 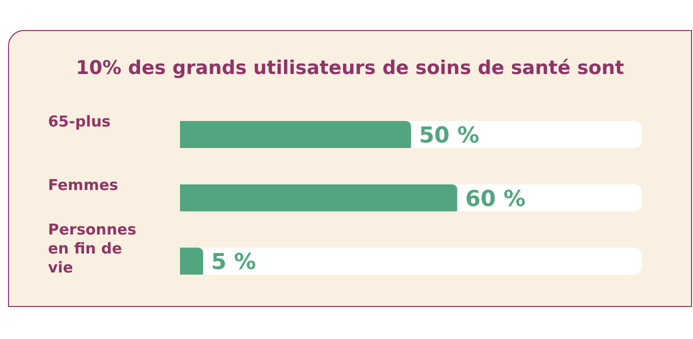 I want to click on chart-title: 10% des grands utilisateurs de soins de santé sont, so click(x=350, y=68).